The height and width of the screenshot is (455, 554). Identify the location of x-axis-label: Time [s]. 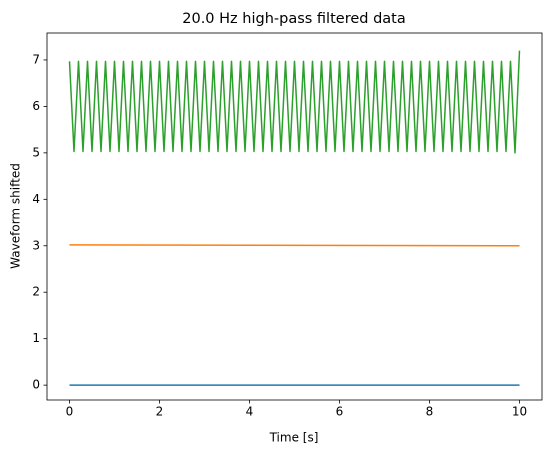
(294, 438).